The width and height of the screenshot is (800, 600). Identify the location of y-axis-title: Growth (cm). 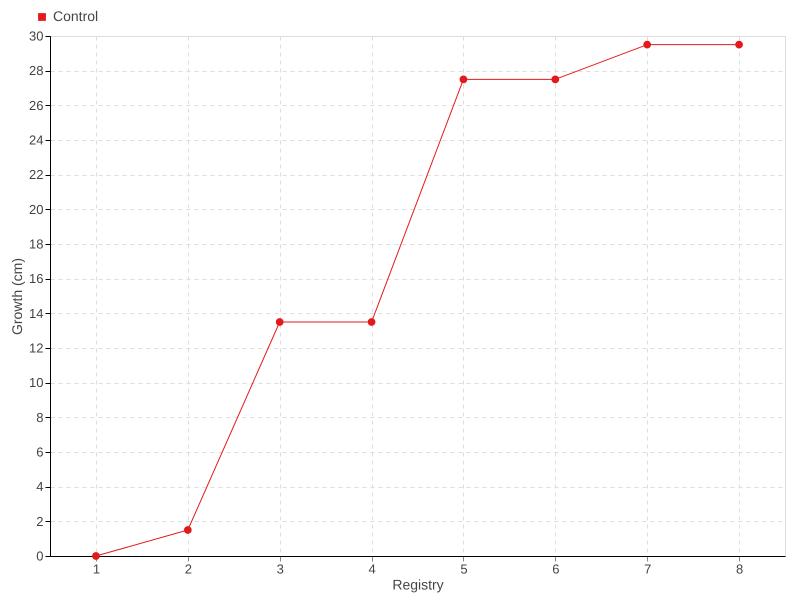
(17, 296).